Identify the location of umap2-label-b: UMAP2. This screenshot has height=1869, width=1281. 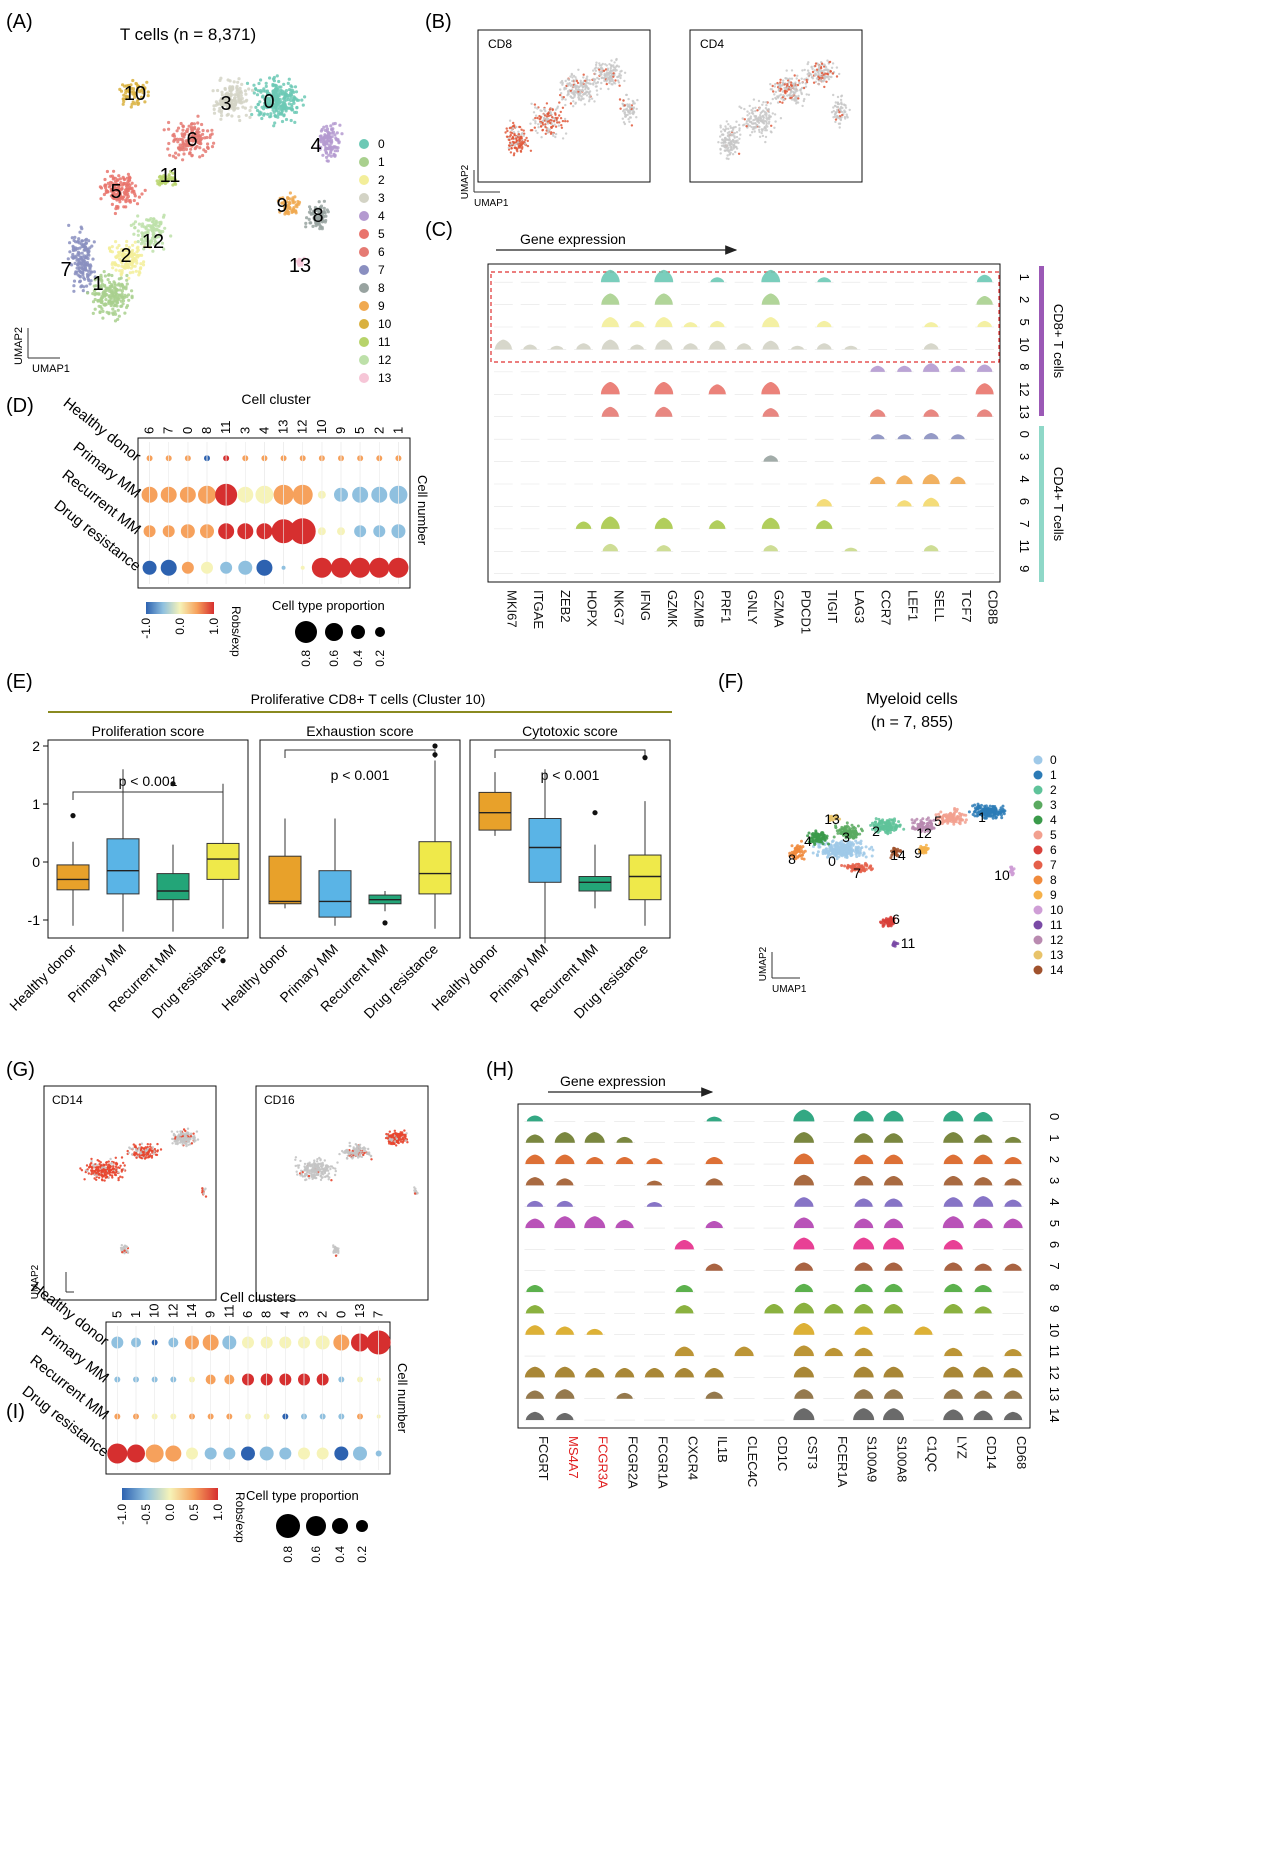
(465, 181).